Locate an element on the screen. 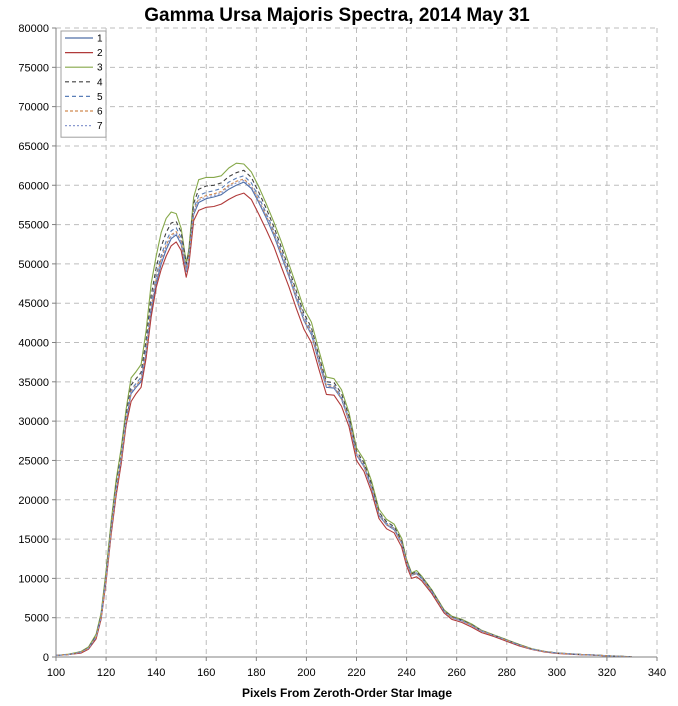  y-tick-label: 15000 is located at coordinates (33, 540).